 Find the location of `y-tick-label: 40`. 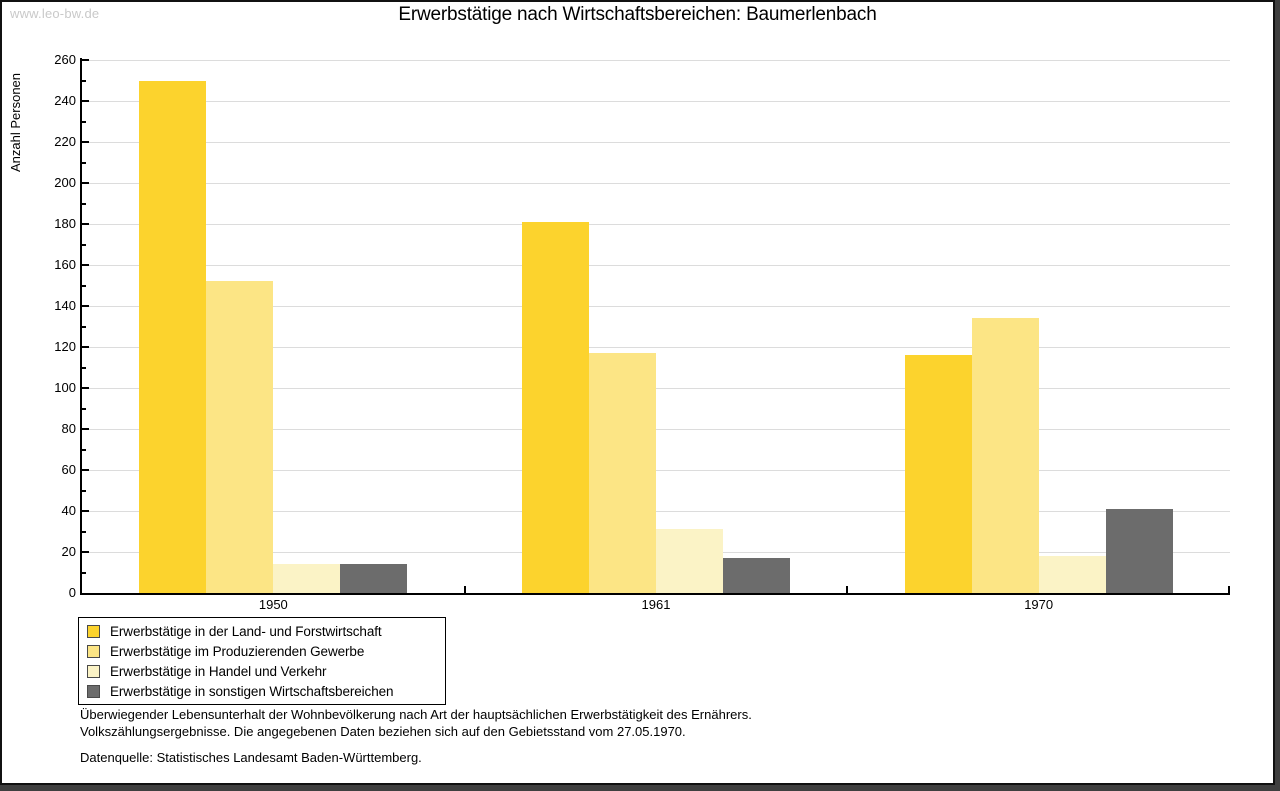

y-tick-label: 40 is located at coordinates (68, 510).